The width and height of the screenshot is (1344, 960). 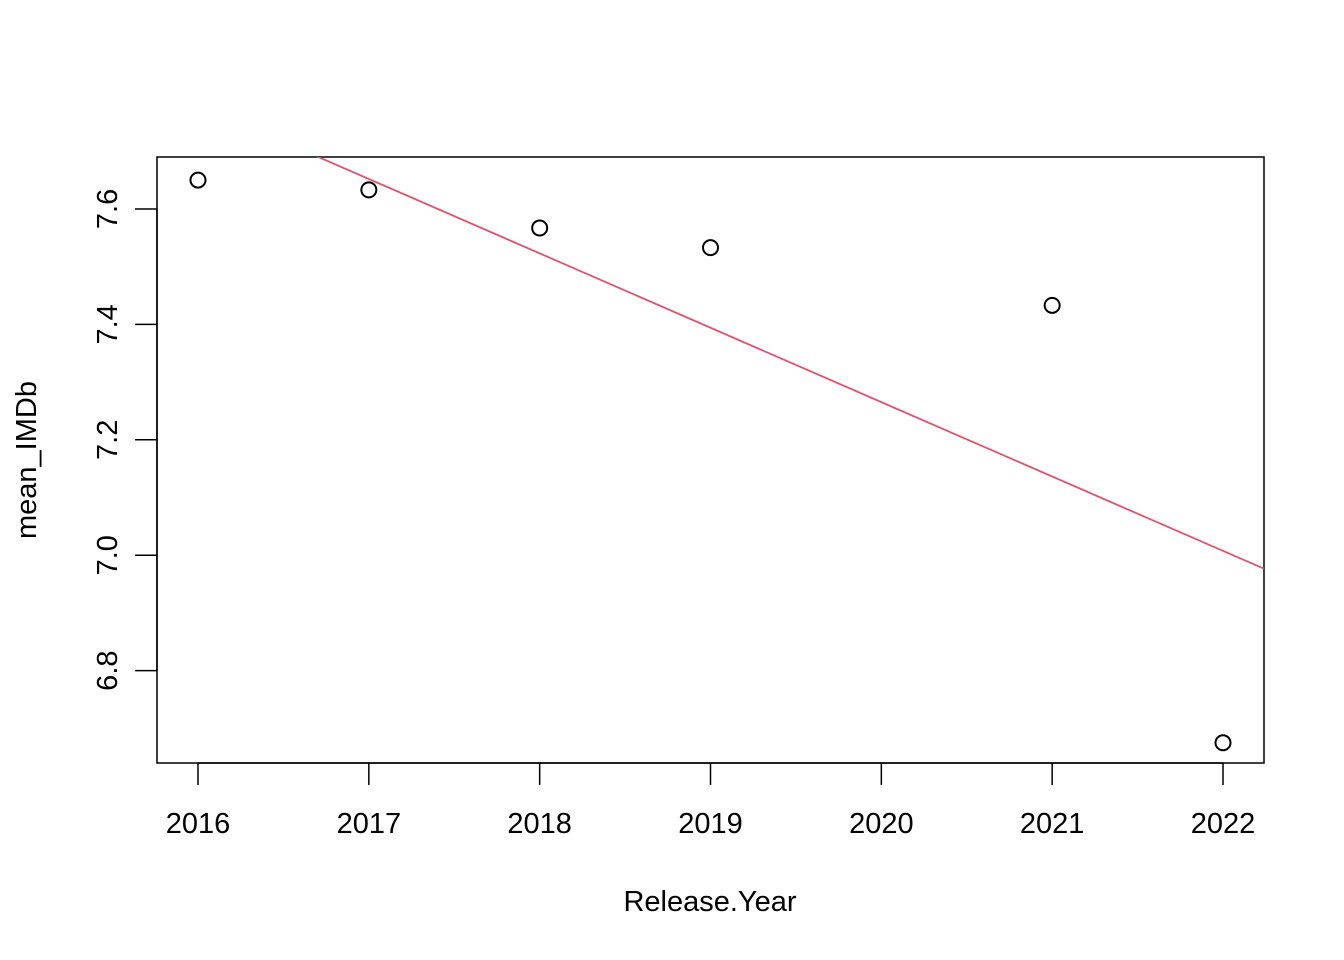 What do you see at coordinates (198, 824) in the screenshot?
I see `x-tick-label: 2016` at bounding box center [198, 824].